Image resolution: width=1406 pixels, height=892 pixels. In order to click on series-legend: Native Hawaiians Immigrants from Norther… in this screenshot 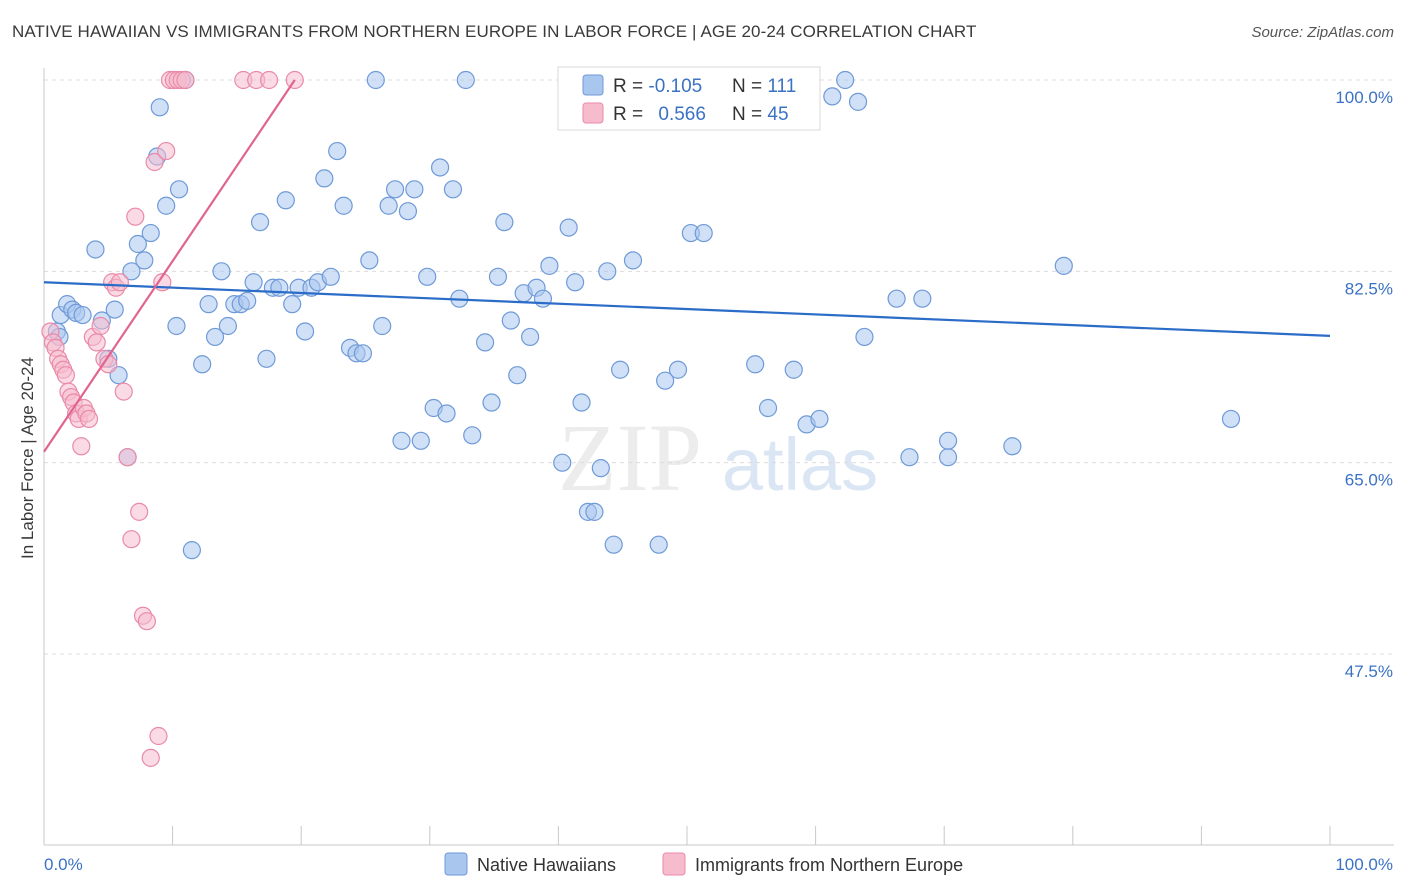, I will do `click(703, 864)`.